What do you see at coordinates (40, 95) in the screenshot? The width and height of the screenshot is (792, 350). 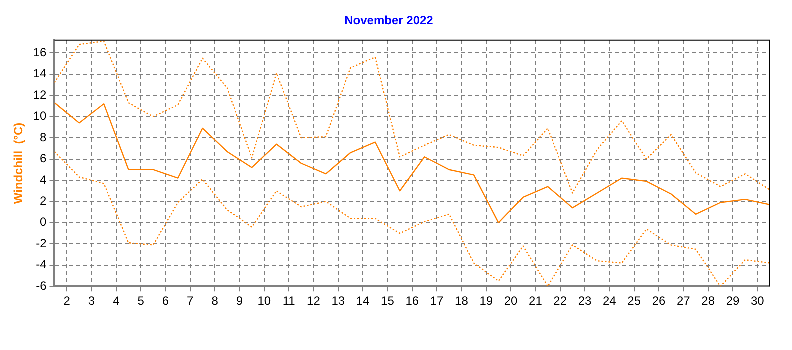 I see `y-tick-label: 12` at bounding box center [40, 95].